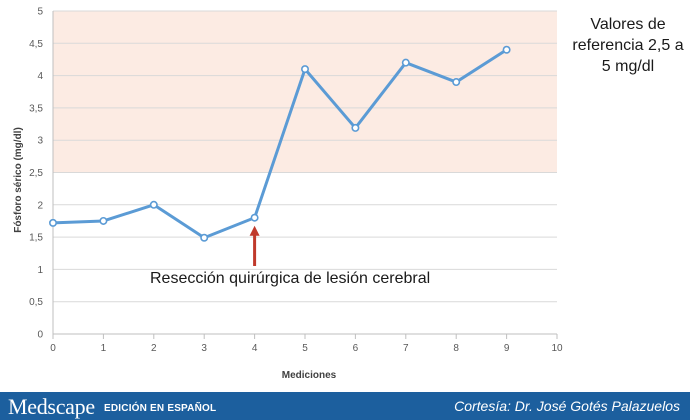 This screenshot has height=420, width=690. I want to click on y-tick-label: 4,5, so click(36, 44).